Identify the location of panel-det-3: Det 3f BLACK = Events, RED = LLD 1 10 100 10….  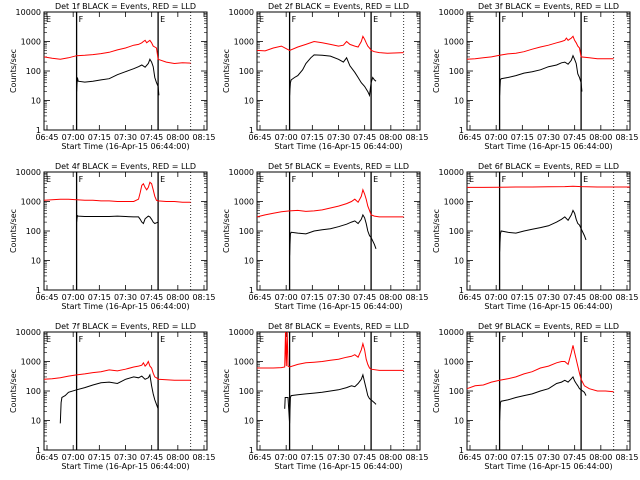
(535, 76).